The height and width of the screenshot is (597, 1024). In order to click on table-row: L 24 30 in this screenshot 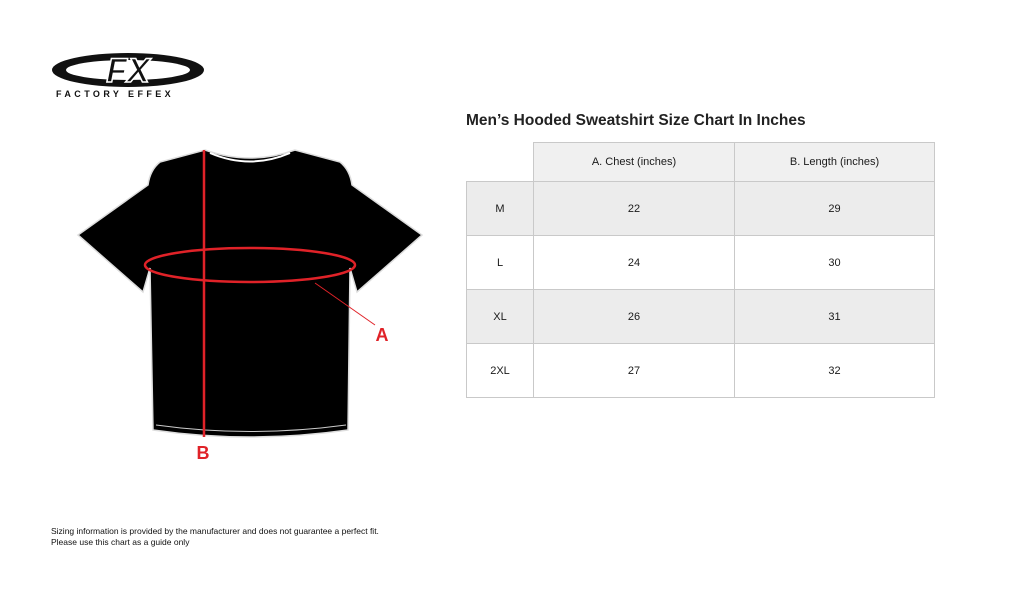, I will do `click(700, 262)`.